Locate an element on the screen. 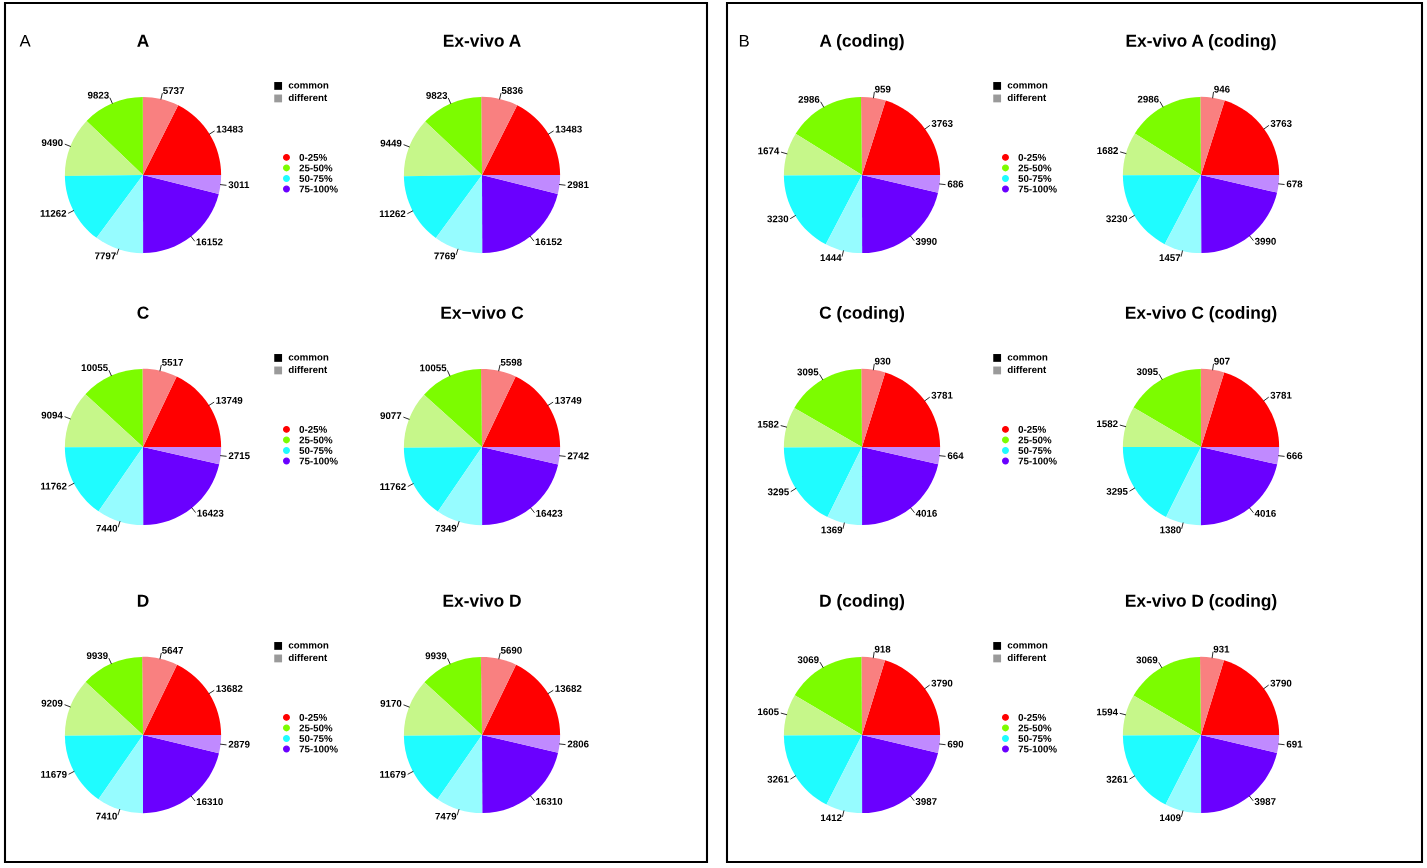 The width and height of the screenshot is (1427, 868). data-label: 1412 is located at coordinates (831, 818).